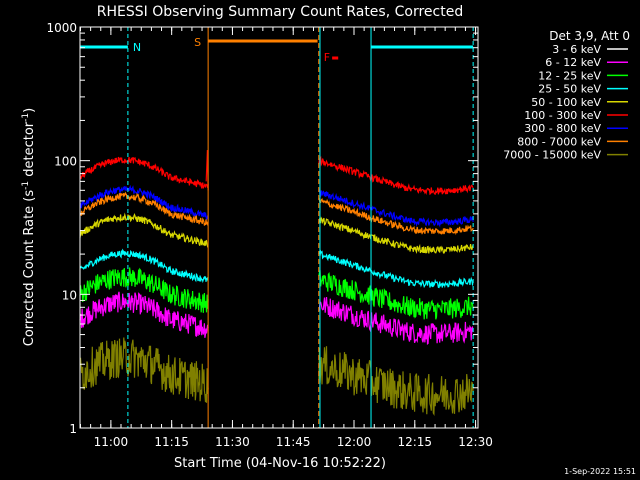 This screenshot has width=640, height=480. What do you see at coordinates (29, 268) in the screenshot?
I see `y-axis-label-part1: Corrected Count Rate (s` at bounding box center [29, 268].